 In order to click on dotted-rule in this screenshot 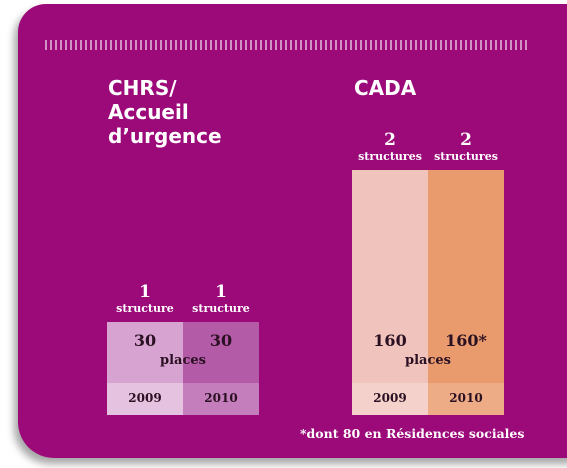, I will do `click(287, 45)`.